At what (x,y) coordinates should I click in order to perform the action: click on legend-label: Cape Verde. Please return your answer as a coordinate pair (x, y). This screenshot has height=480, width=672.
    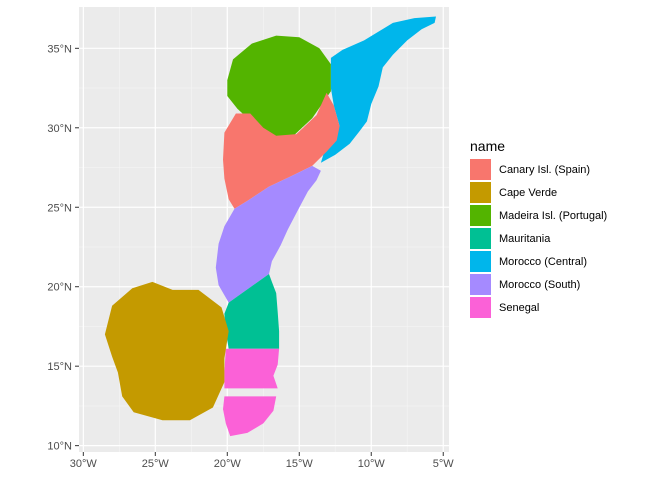
    Looking at the image, I should click on (528, 192).